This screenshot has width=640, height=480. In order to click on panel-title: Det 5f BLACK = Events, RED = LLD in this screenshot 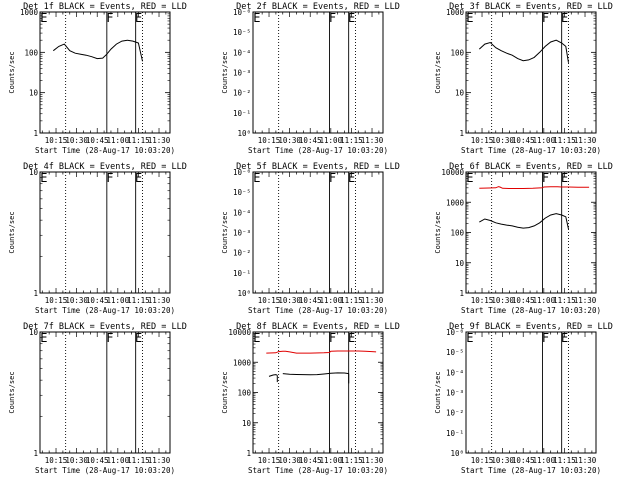, I will do `click(318, 167)`.